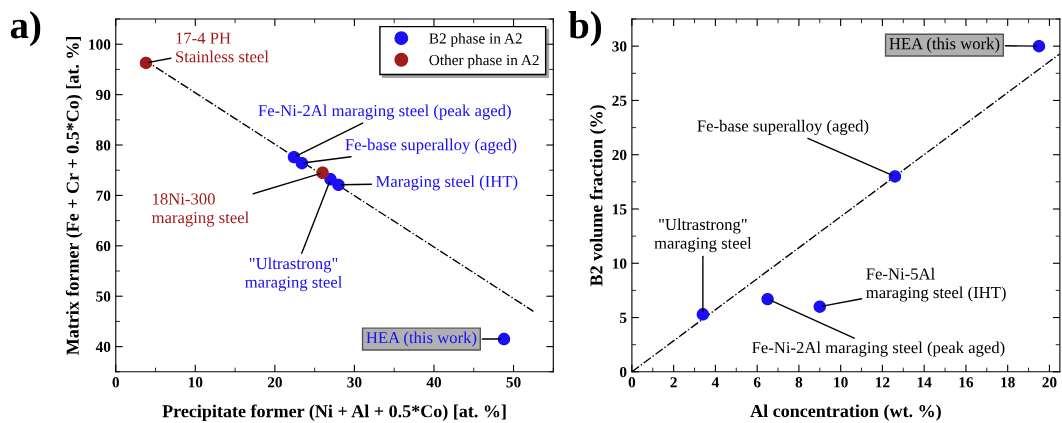 The width and height of the screenshot is (1062, 423). What do you see at coordinates (484, 61) in the screenshot?
I see `legend-label: Other phase in A2` at bounding box center [484, 61].